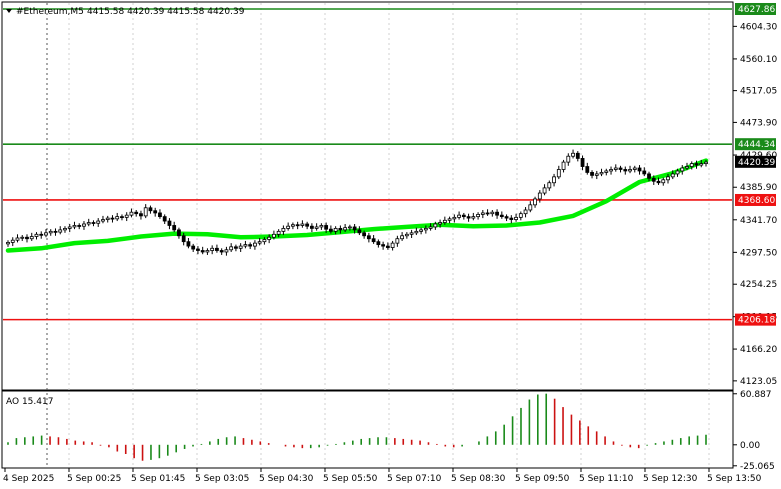 This screenshot has width=781, height=489. I want to click on ao-tick-label: 60.887, so click(756, 395).